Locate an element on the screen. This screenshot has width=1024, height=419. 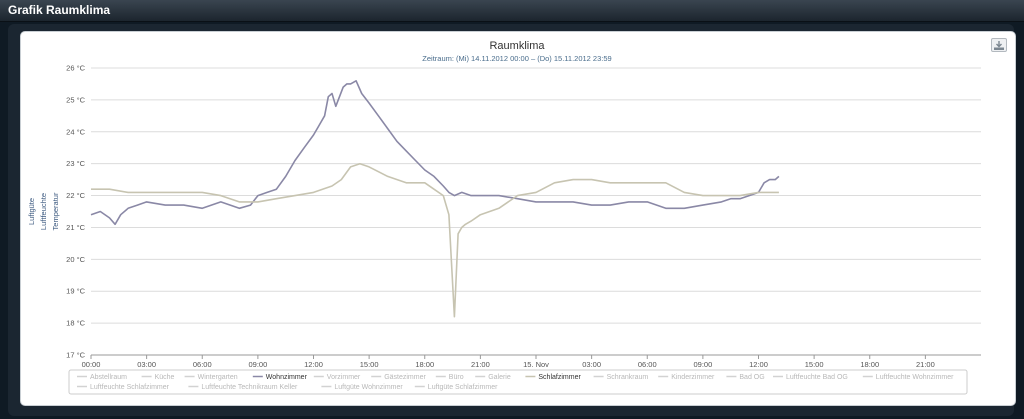
legend-label: Luftfeuchte Bad OG is located at coordinates (817, 377).